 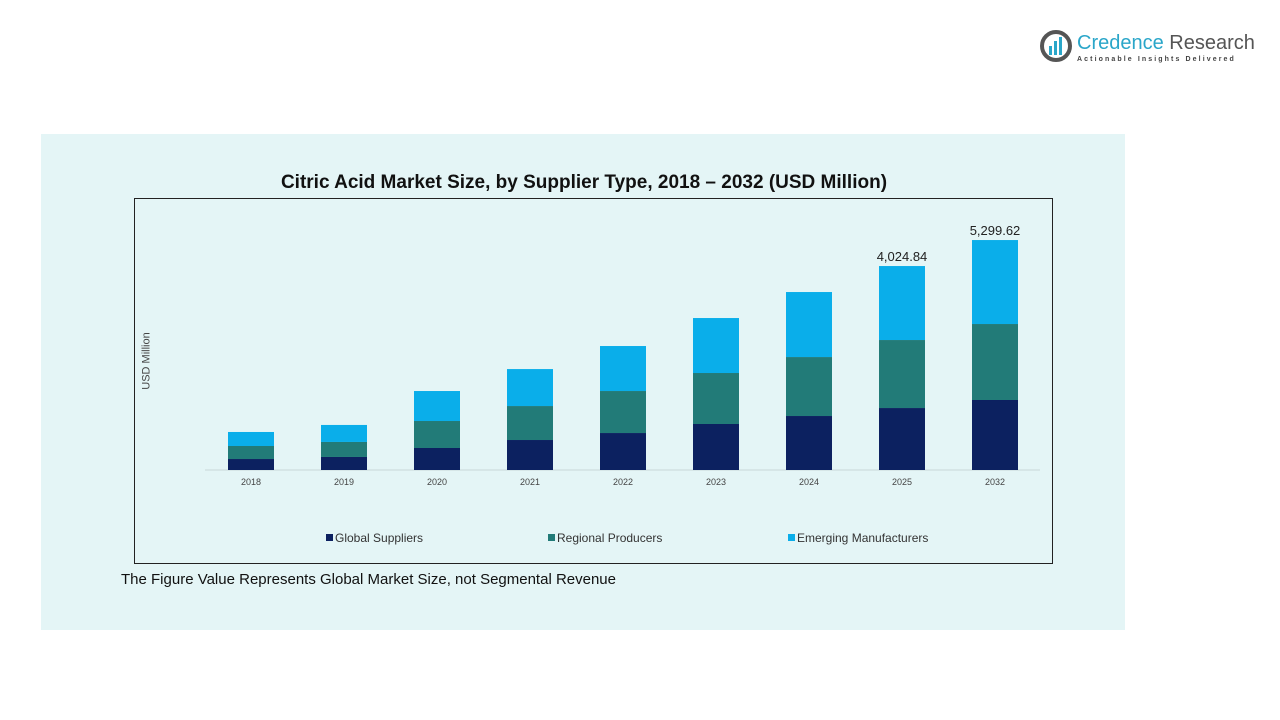 I want to click on logo-icon, so click(x=1056, y=46).